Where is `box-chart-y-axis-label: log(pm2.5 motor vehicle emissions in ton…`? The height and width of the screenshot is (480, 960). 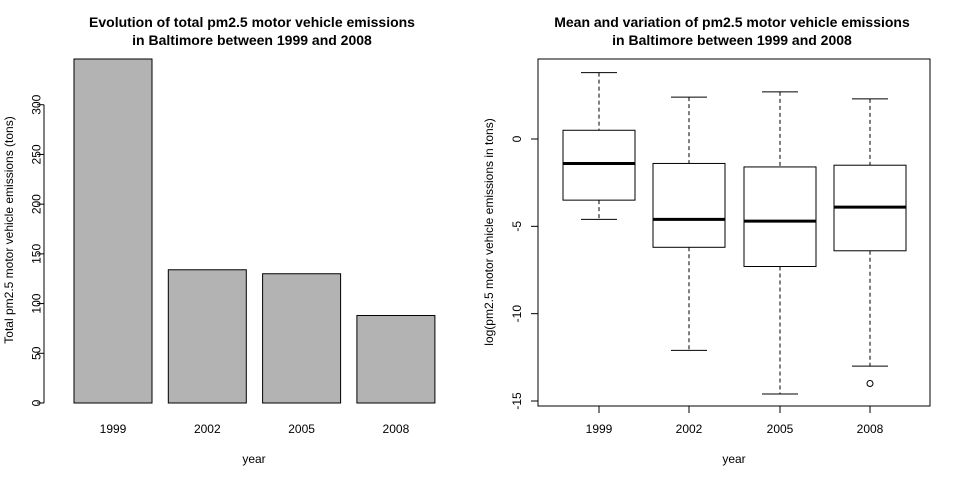 box-chart-y-axis-label: log(pm2.5 motor vehicle emissions in ton… is located at coordinates (489, 231).